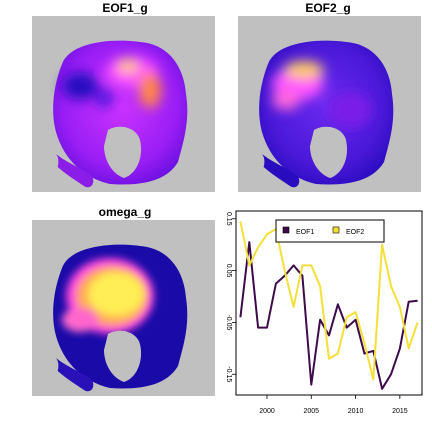 The image size is (432, 432). What do you see at coordinates (258, 59) in the screenshot?
I see `eof2-map-land-nw` at bounding box center [258, 59].